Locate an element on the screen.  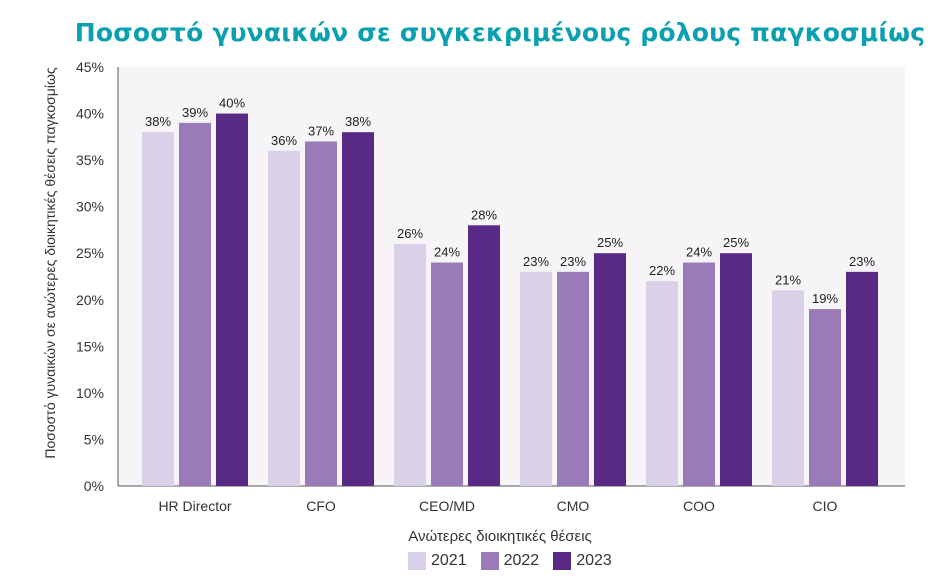
legend: 2021 2022 2023 is located at coordinates (510, 561).